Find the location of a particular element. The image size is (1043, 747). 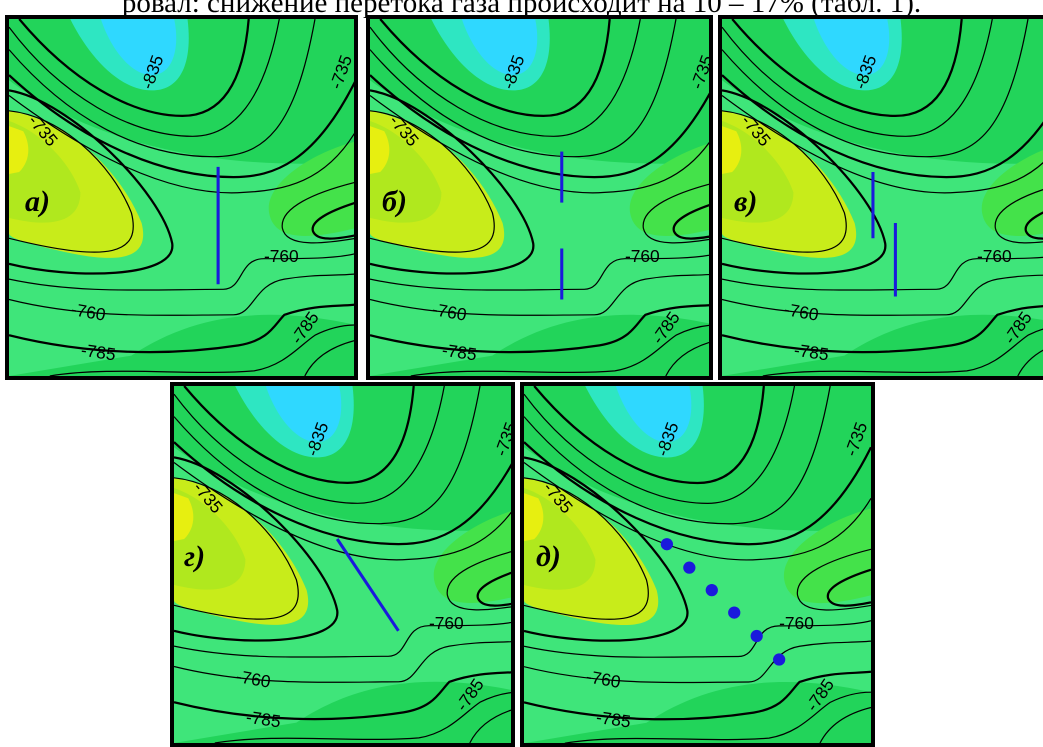

panel-label: б) is located at coordinates (394, 201).